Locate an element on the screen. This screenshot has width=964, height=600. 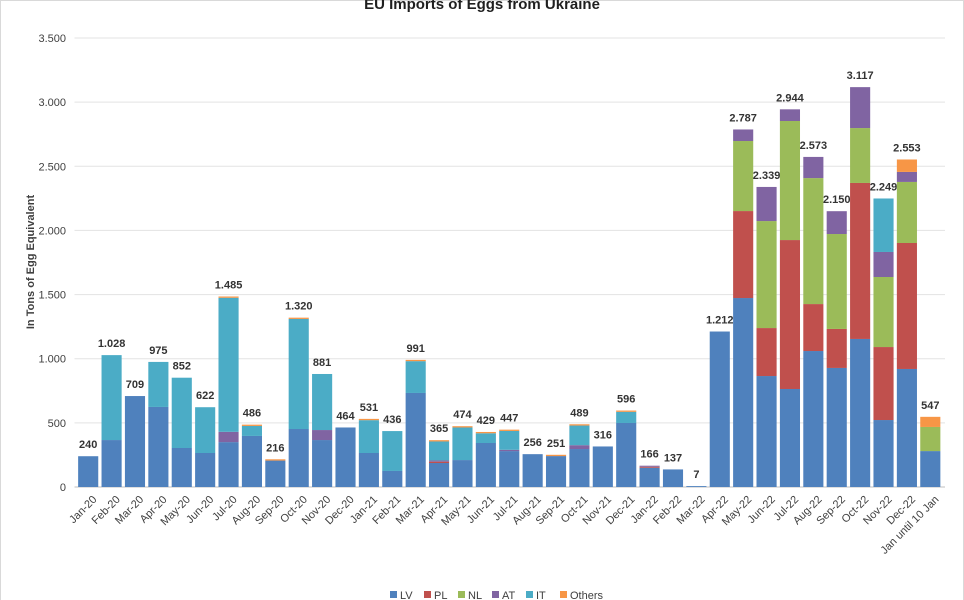
y-tick-label: 2.500 is located at coordinates (52, 167).